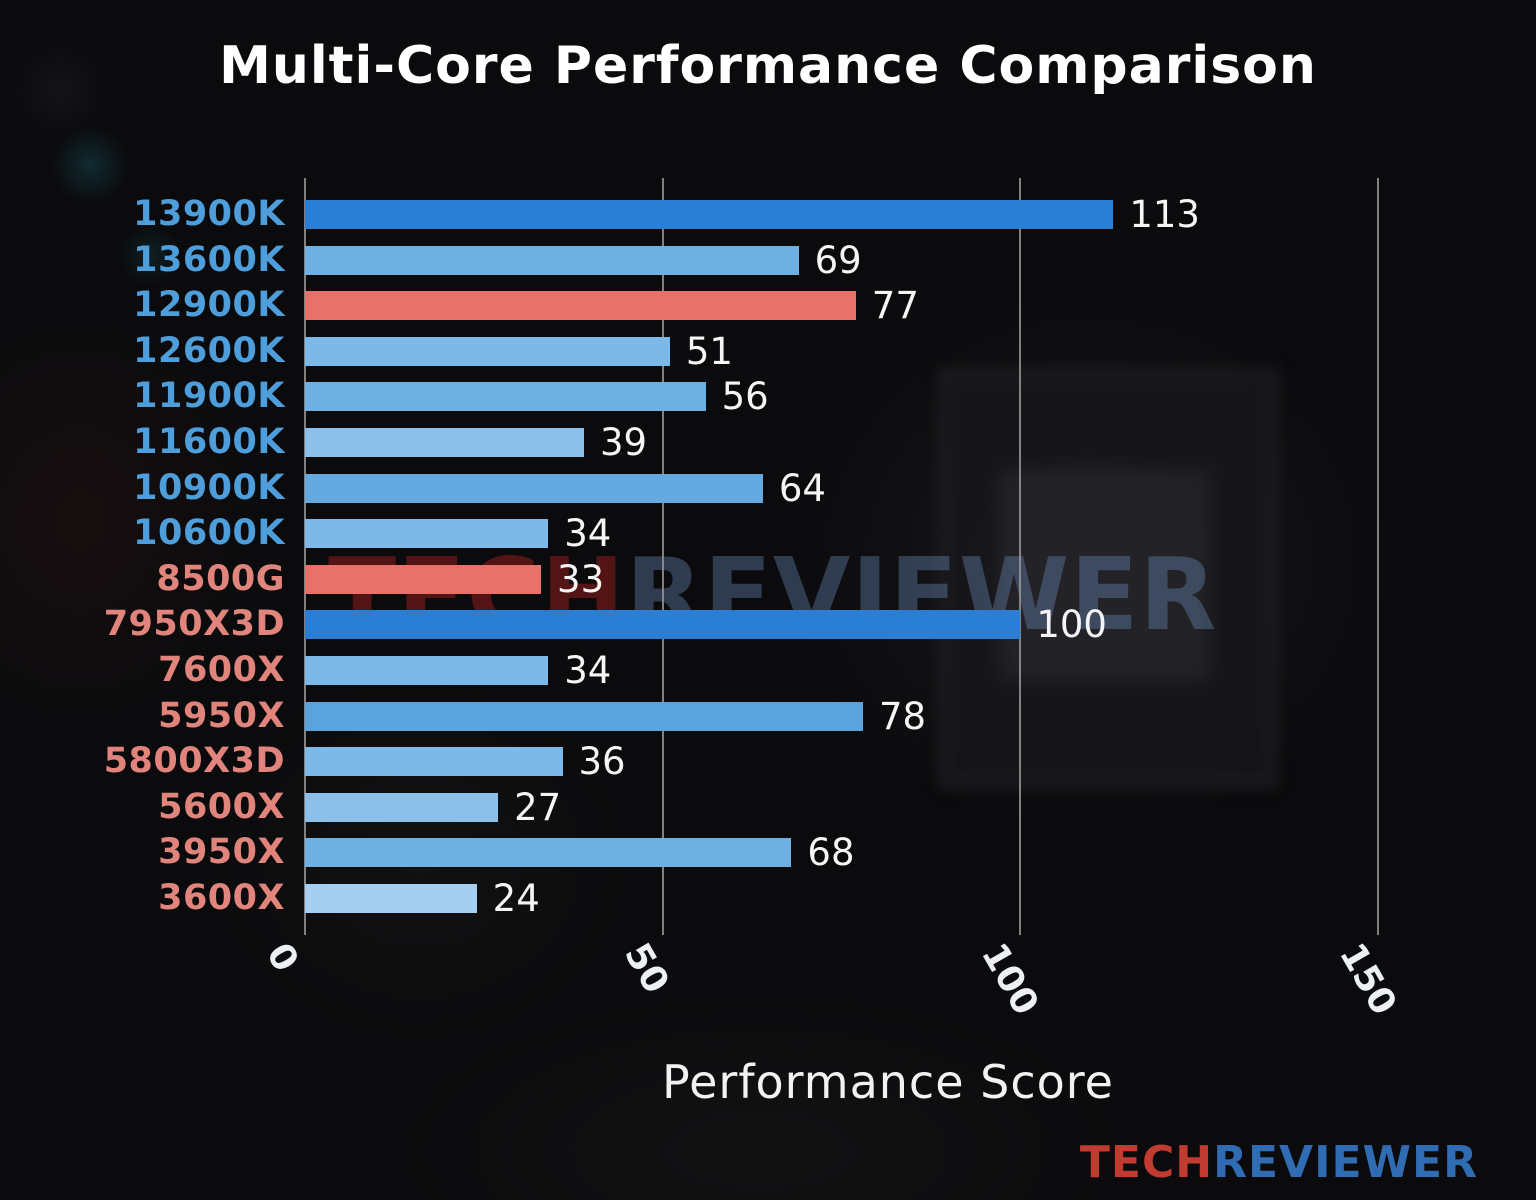 Image resolution: width=1536 pixels, height=1200 pixels. I want to click on value-label: 39, so click(623, 442).